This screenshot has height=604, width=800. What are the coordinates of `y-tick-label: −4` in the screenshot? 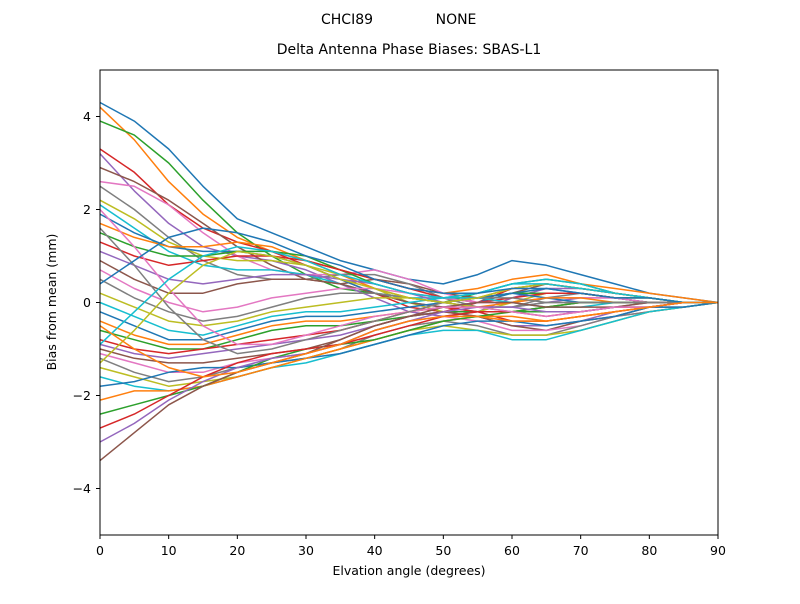 It's located at (82, 488).